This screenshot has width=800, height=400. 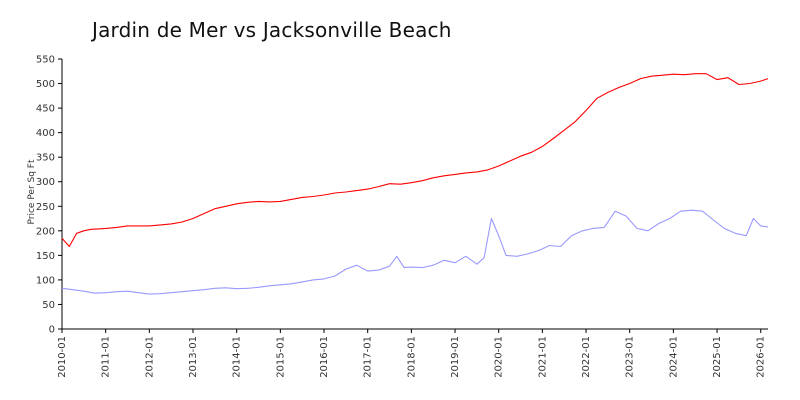 I want to click on y-tick-label: 500, so click(x=45, y=84).